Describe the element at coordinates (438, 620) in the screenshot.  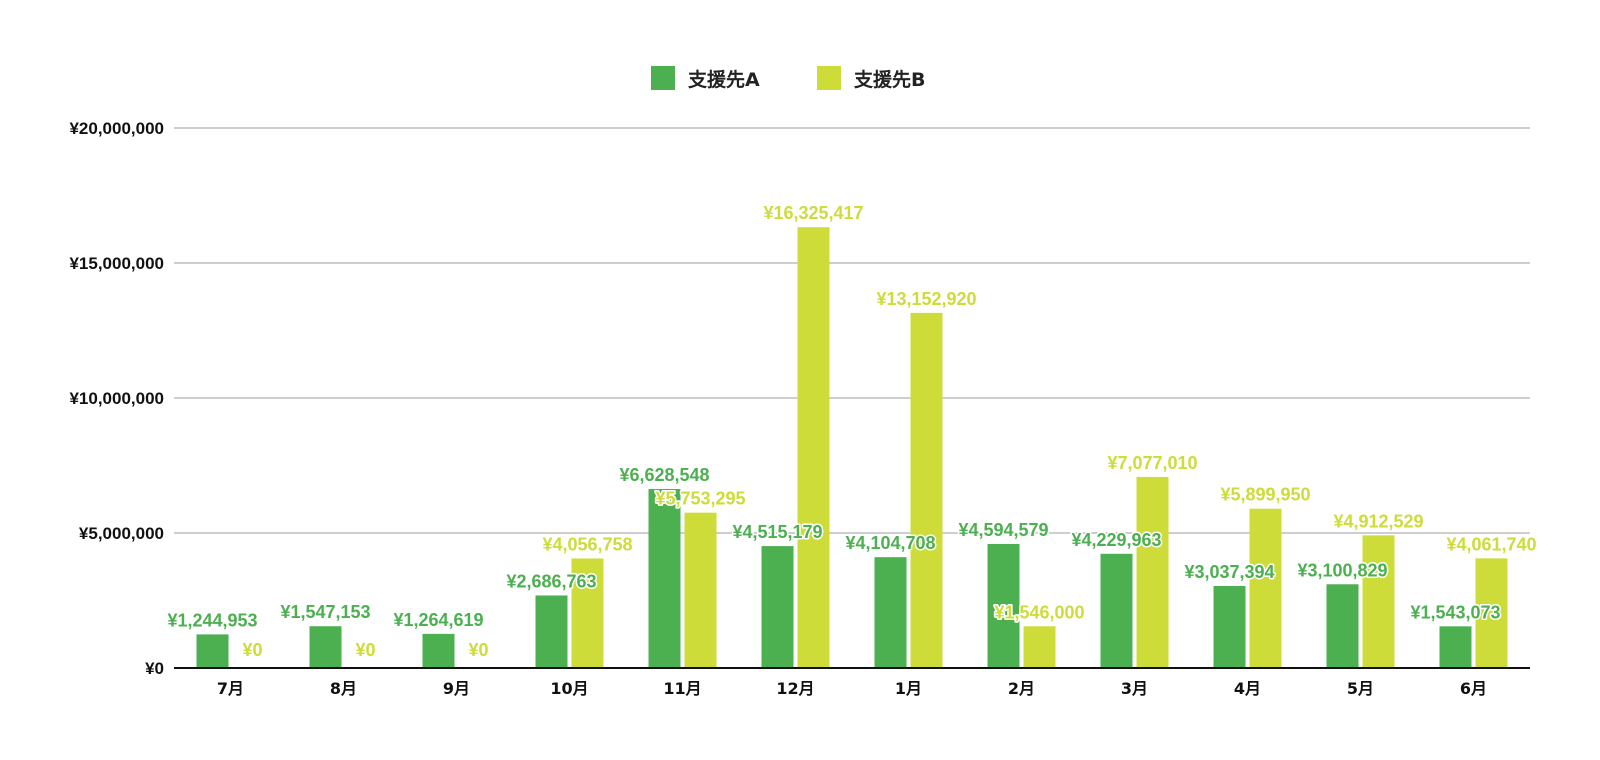
I see `data-label-series-a: ¥1,264,619` at that location.